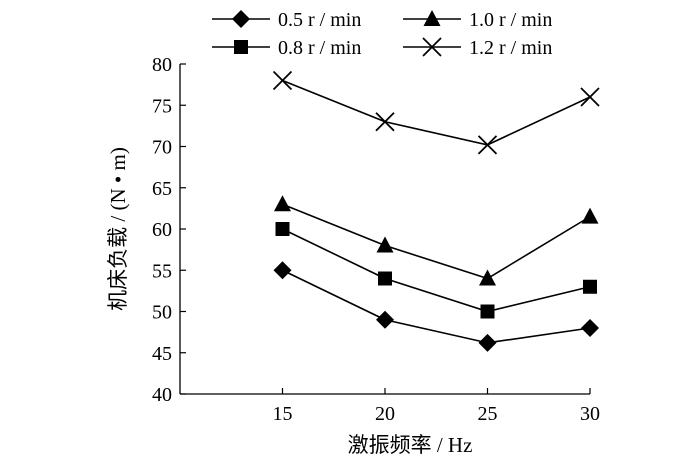 The image size is (700, 467). Describe the element at coordinates (118, 229) in the screenshot. I see `y-axis-title: 机床负载 / (N • m)` at that location.